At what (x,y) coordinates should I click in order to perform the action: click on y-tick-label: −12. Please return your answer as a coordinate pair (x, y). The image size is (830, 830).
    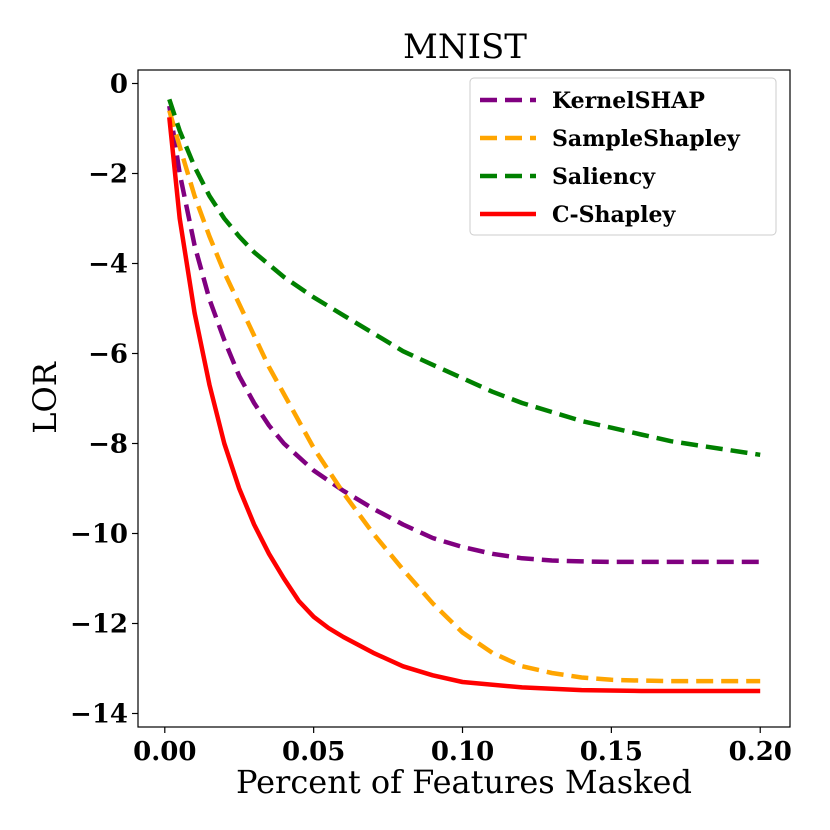
    Looking at the image, I should click on (99, 625).